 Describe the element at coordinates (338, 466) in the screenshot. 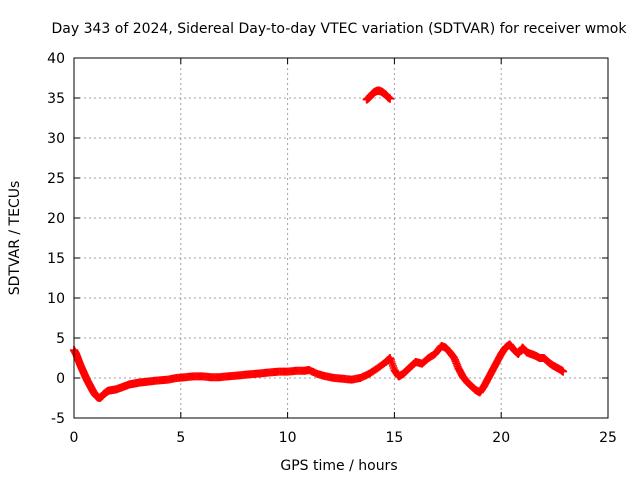

I see `x-axis-label: GPS time / hours` at that location.